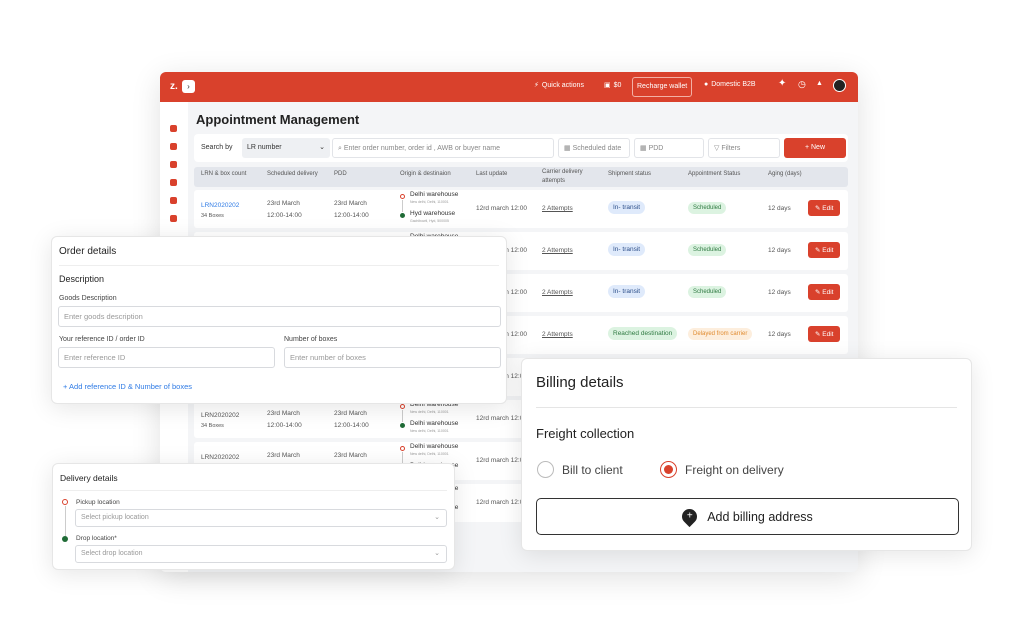 The image size is (1024, 644). Describe the element at coordinates (173, 200) in the screenshot. I see `appointment-icon` at that location.